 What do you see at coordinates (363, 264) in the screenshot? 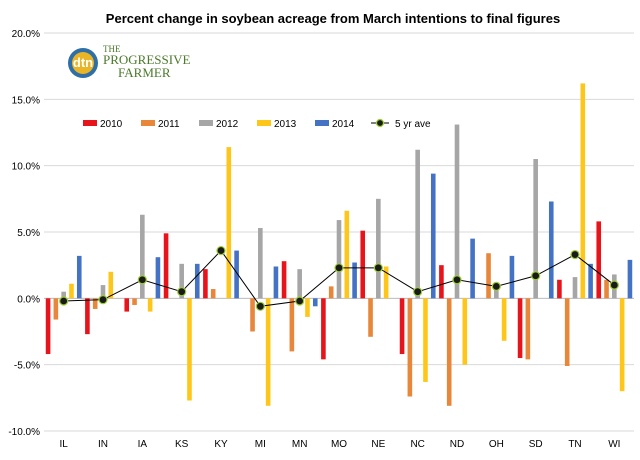
I see `bar-2010-NE` at bounding box center [363, 264].